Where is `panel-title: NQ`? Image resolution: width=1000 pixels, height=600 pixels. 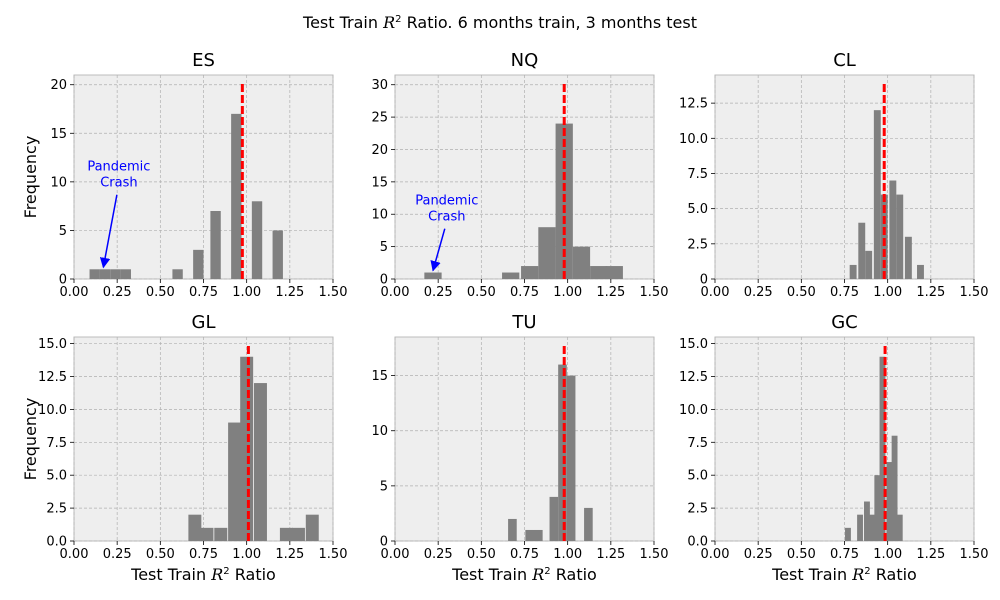
panel-title: NQ is located at coordinates (525, 60).